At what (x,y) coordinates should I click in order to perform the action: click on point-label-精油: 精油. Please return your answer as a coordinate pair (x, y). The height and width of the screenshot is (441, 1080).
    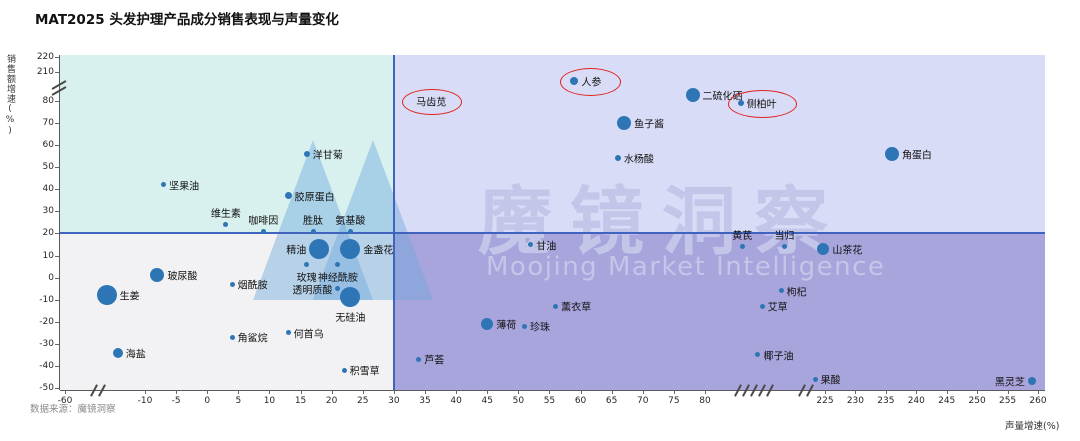
    Looking at the image, I should click on (296, 251).